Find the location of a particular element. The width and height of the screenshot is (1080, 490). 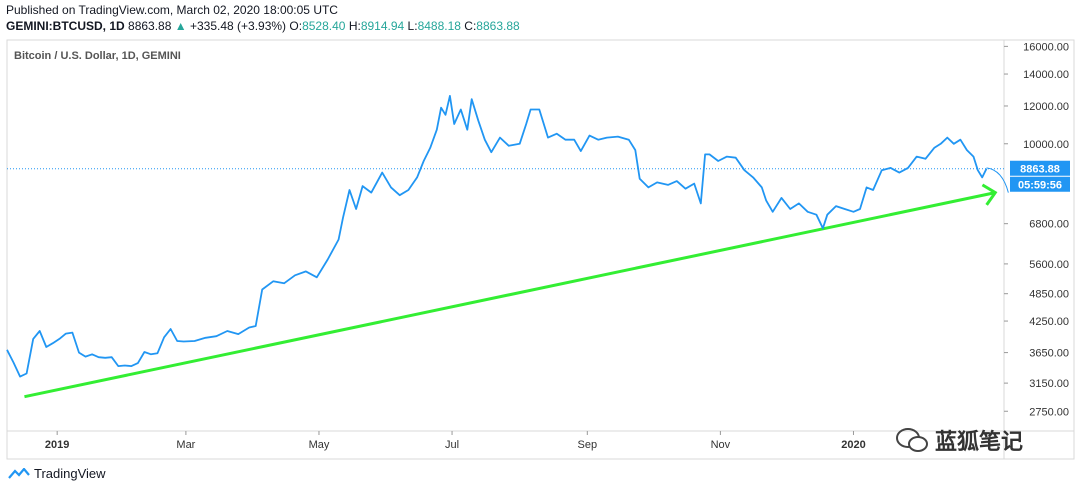

y-tick-label: 10000.00 is located at coordinates (1046, 145).